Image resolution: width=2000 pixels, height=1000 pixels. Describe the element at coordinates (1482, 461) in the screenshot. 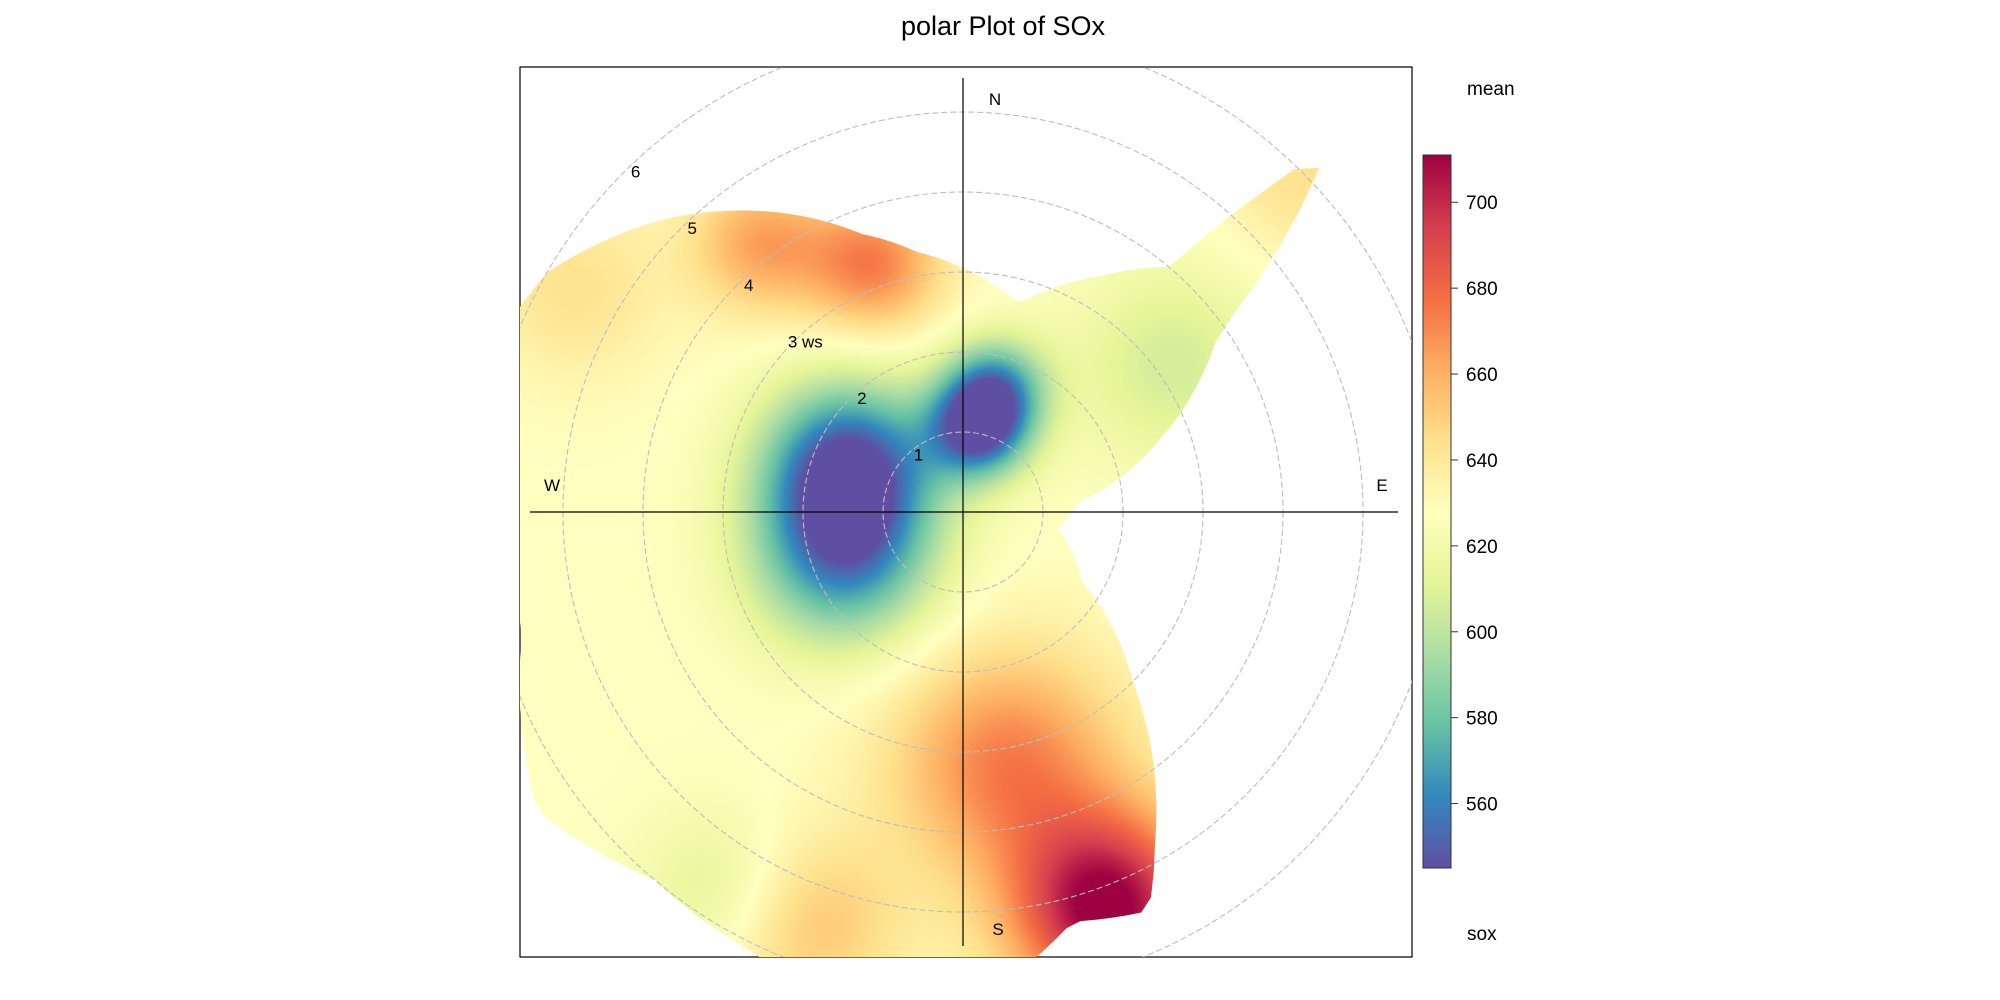

I see `colorbar-tick-label: 640` at that location.